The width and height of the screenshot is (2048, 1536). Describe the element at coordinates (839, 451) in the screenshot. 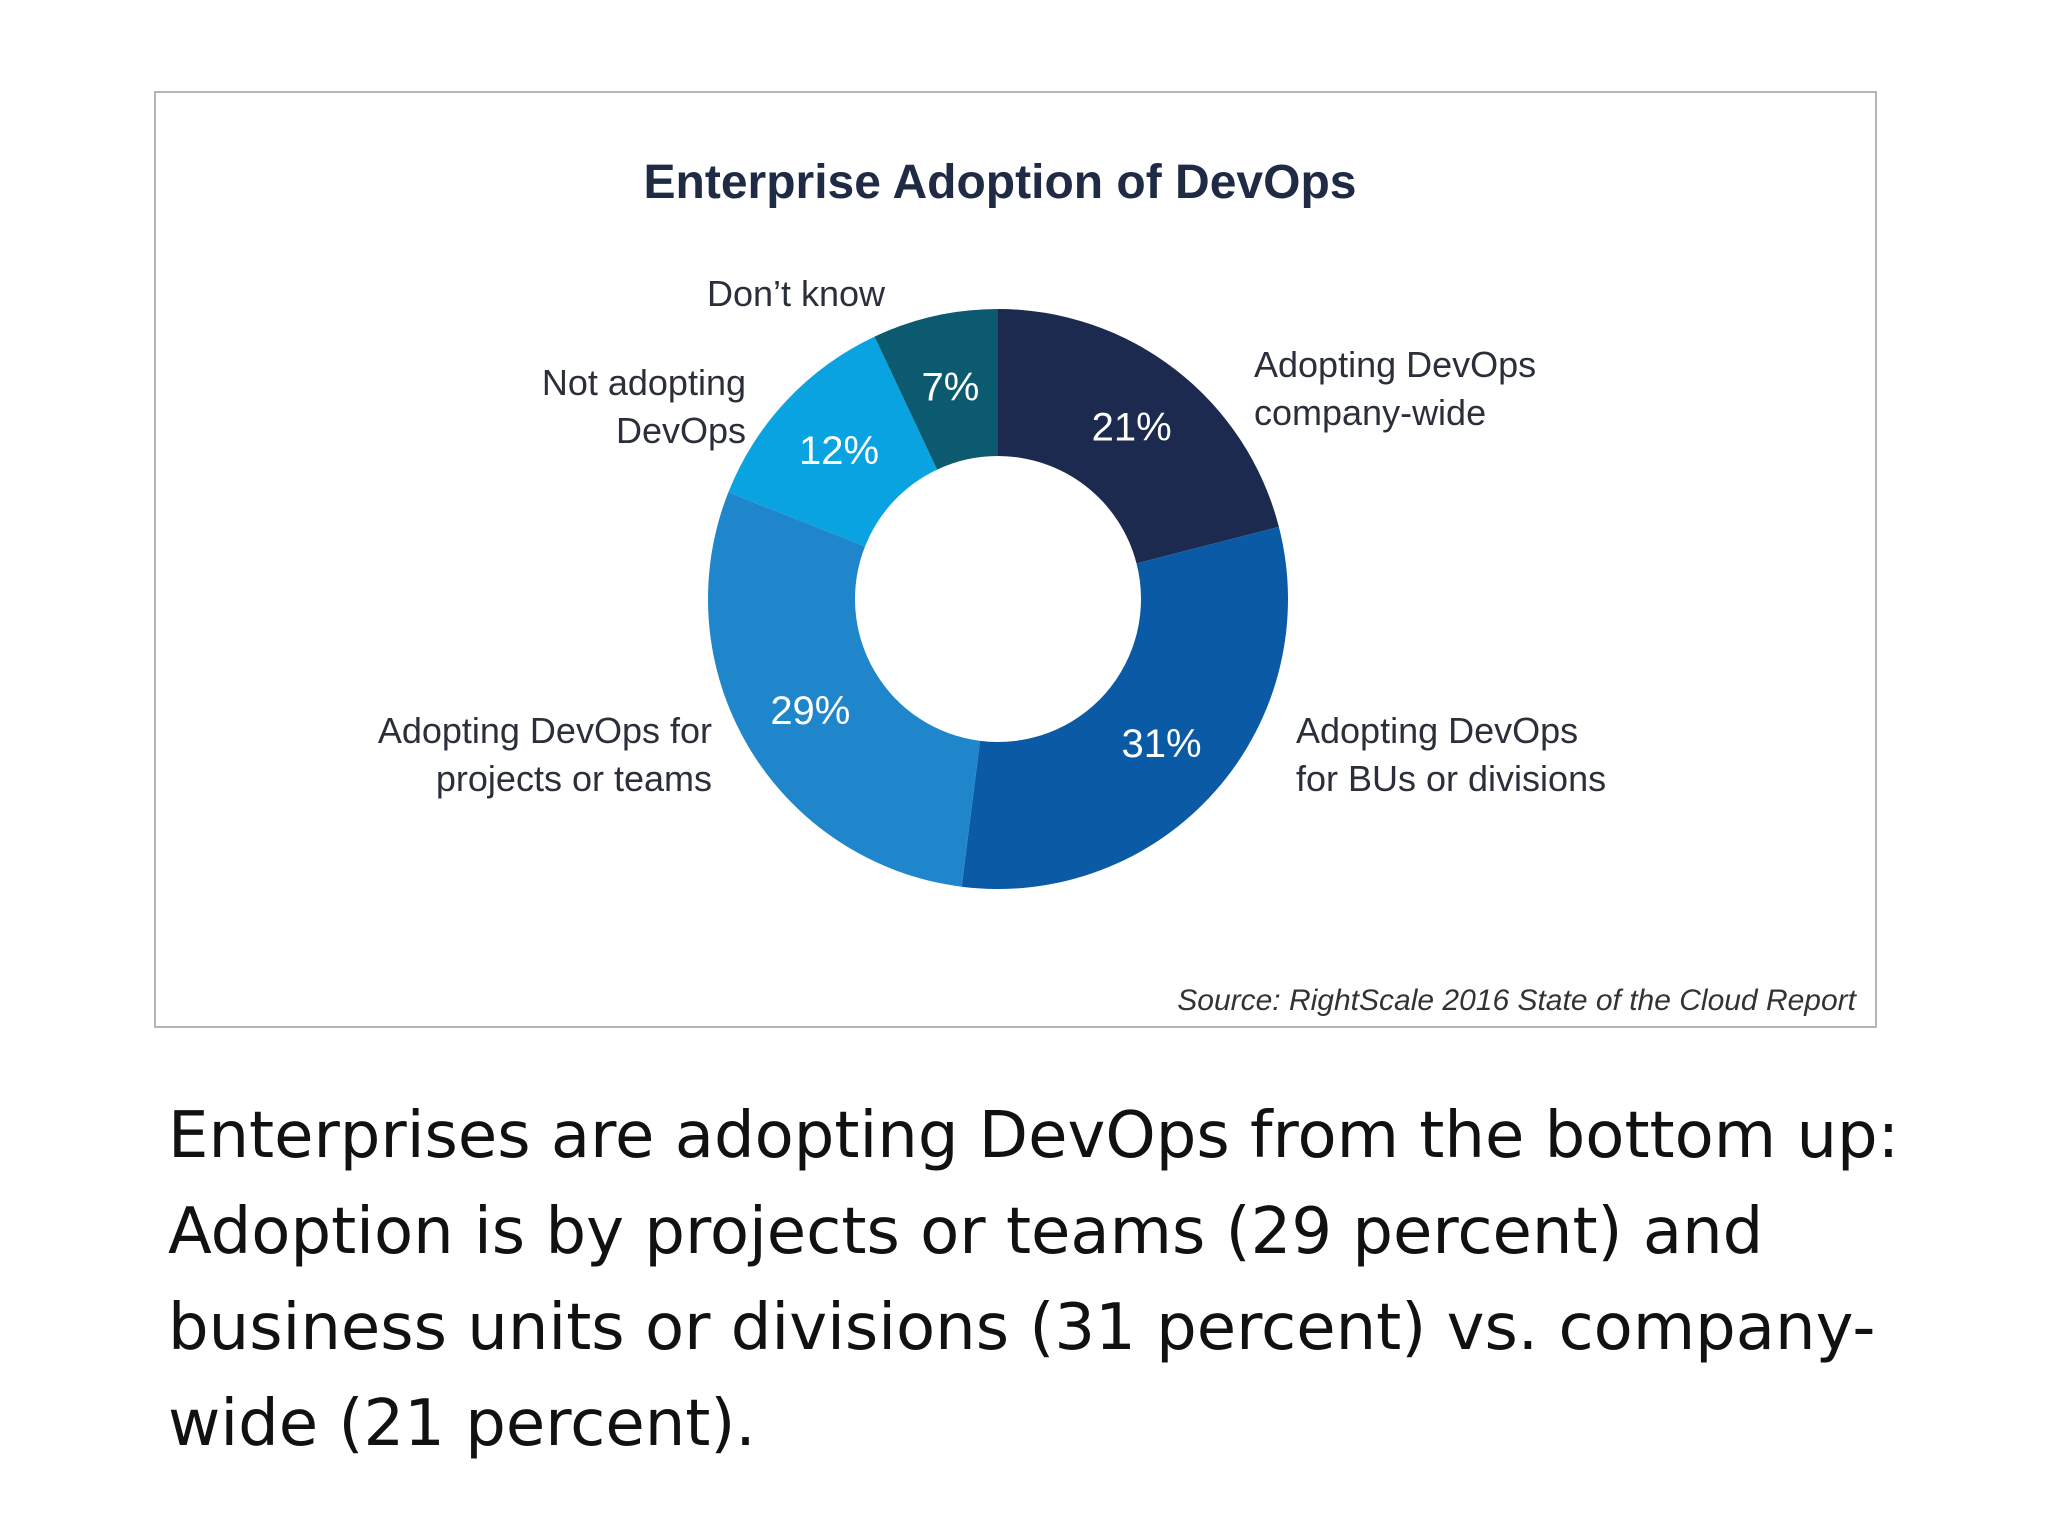

I see `value-label-4: 12%` at that location.